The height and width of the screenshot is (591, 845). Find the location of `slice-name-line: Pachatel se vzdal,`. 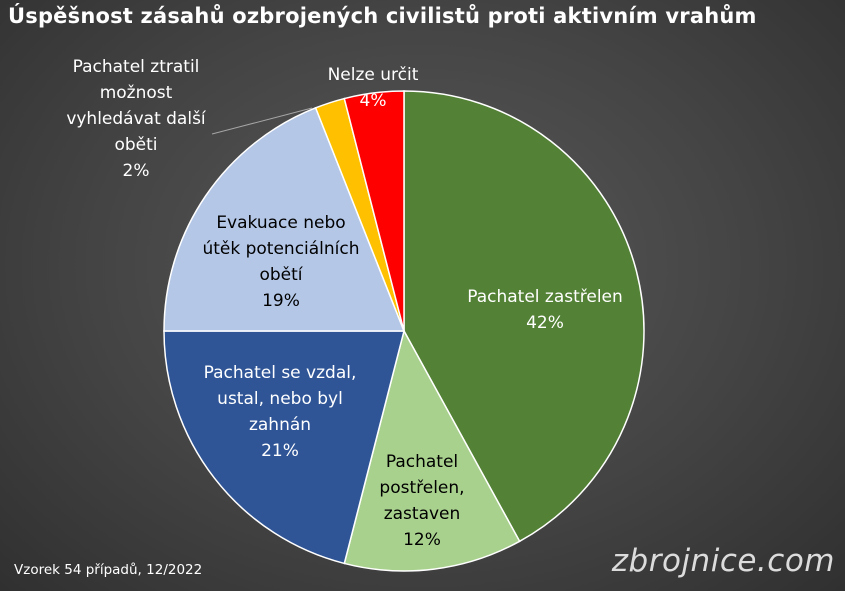

slice-name-line: Pachatel se vzdal, is located at coordinates (280, 373).